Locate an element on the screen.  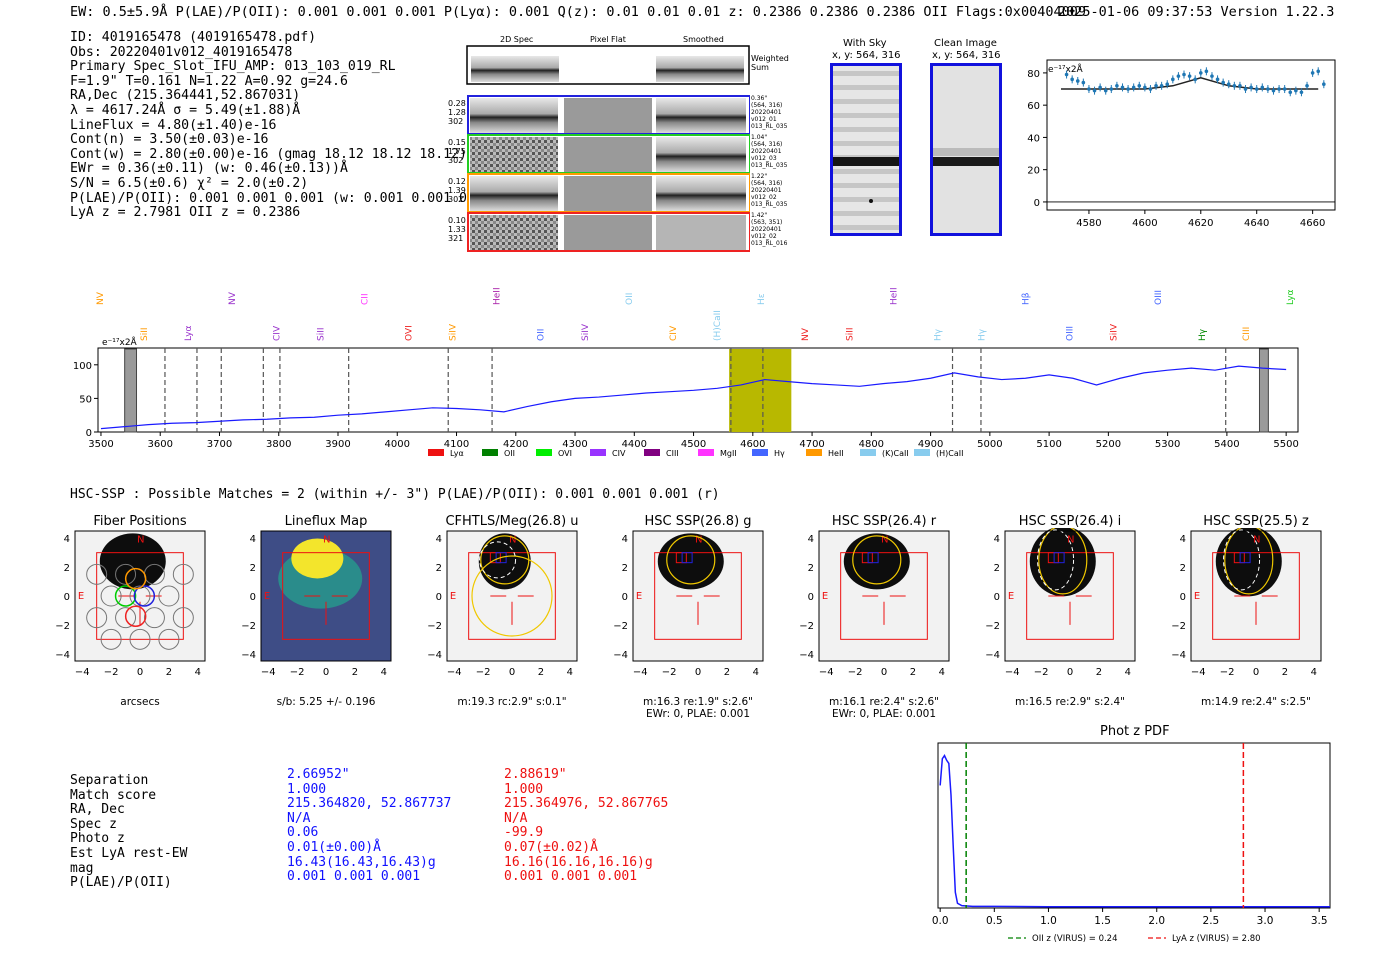
line-id-label: SiIV is located at coordinates (1115, 332).